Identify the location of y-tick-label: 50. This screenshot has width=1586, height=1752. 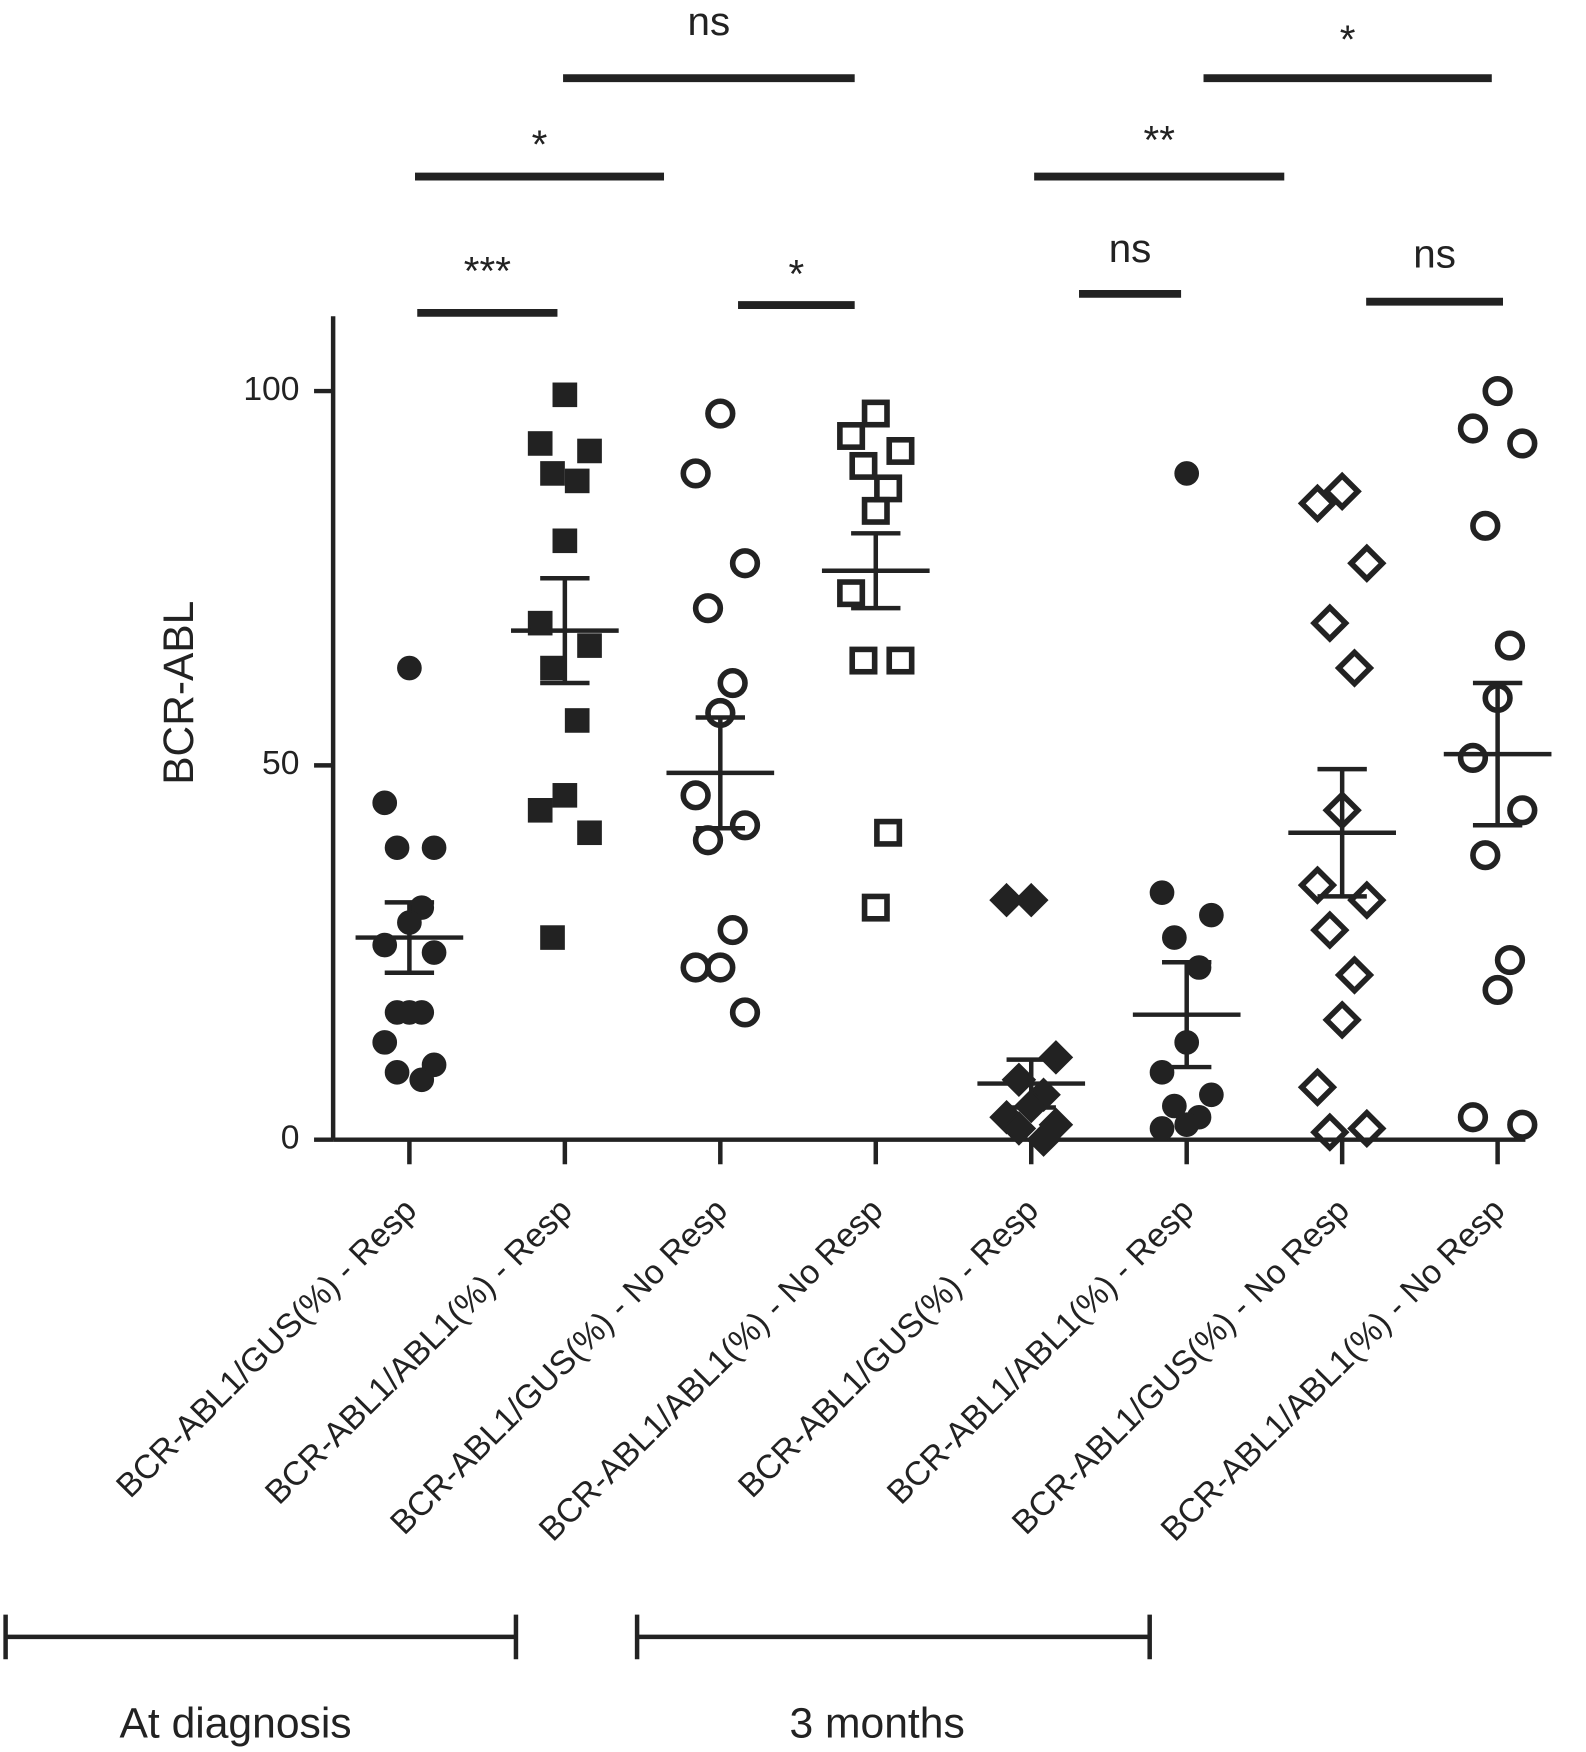
(280, 763).